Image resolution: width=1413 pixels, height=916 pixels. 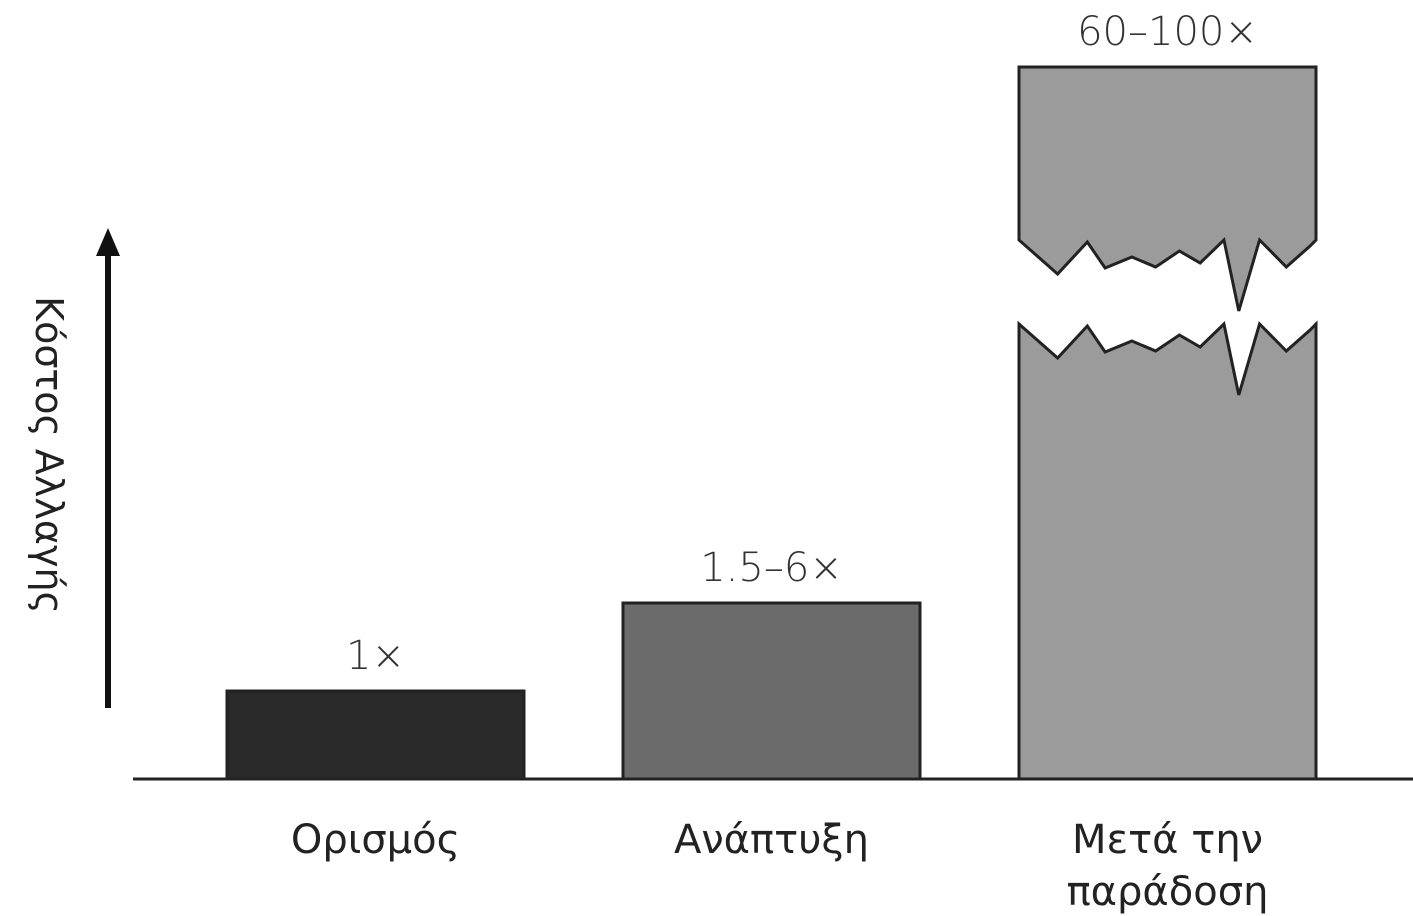 I want to click on value-label-2: 60–100×, so click(x=1167, y=32).